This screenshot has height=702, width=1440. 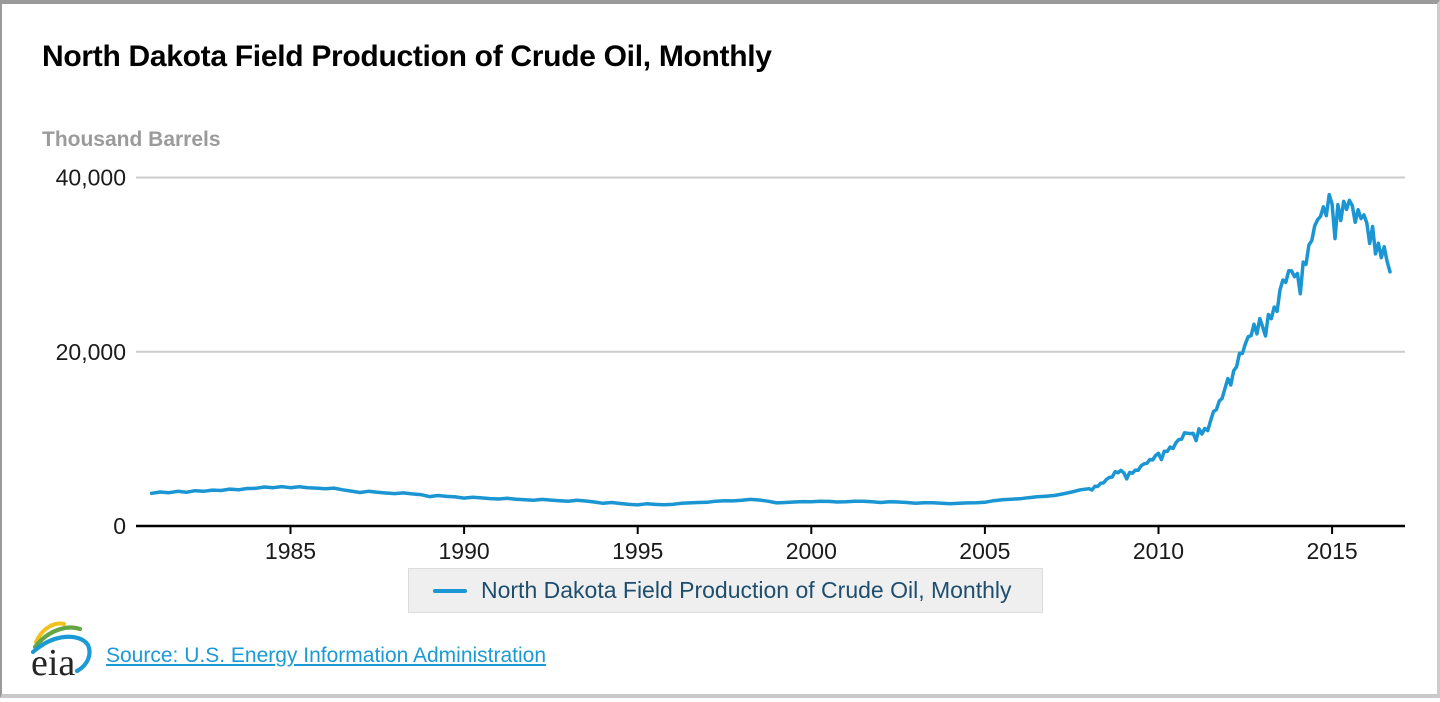 I want to click on eia-logo-green-swoosh, so click(x=57, y=637).